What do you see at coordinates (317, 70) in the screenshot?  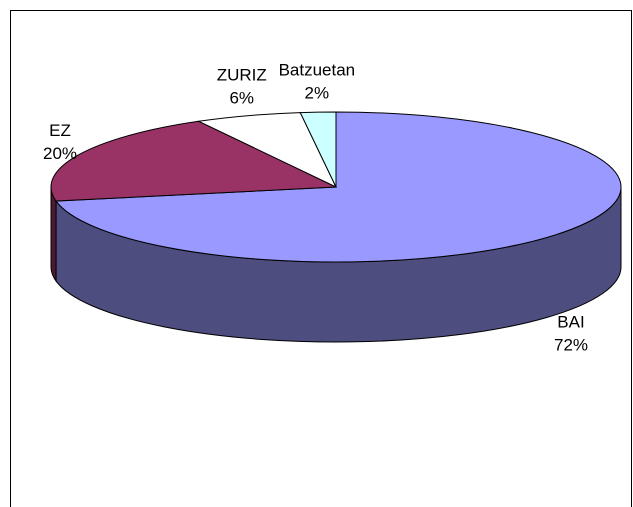 I see `slice-label: Batzuetan` at bounding box center [317, 70].